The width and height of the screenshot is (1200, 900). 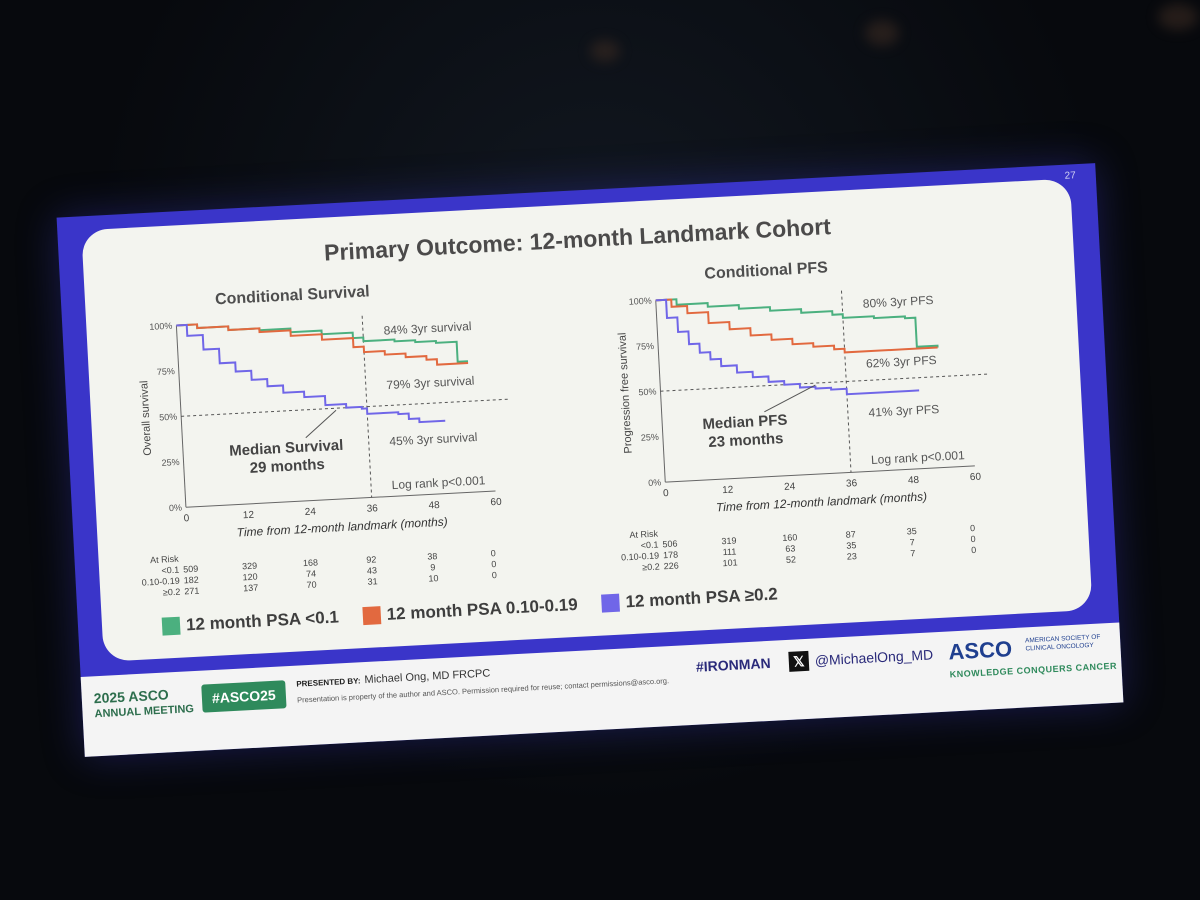 What do you see at coordinates (146, 418) in the screenshot?
I see `y-axis-label: Overall survival` at bounding box center [146, 418].